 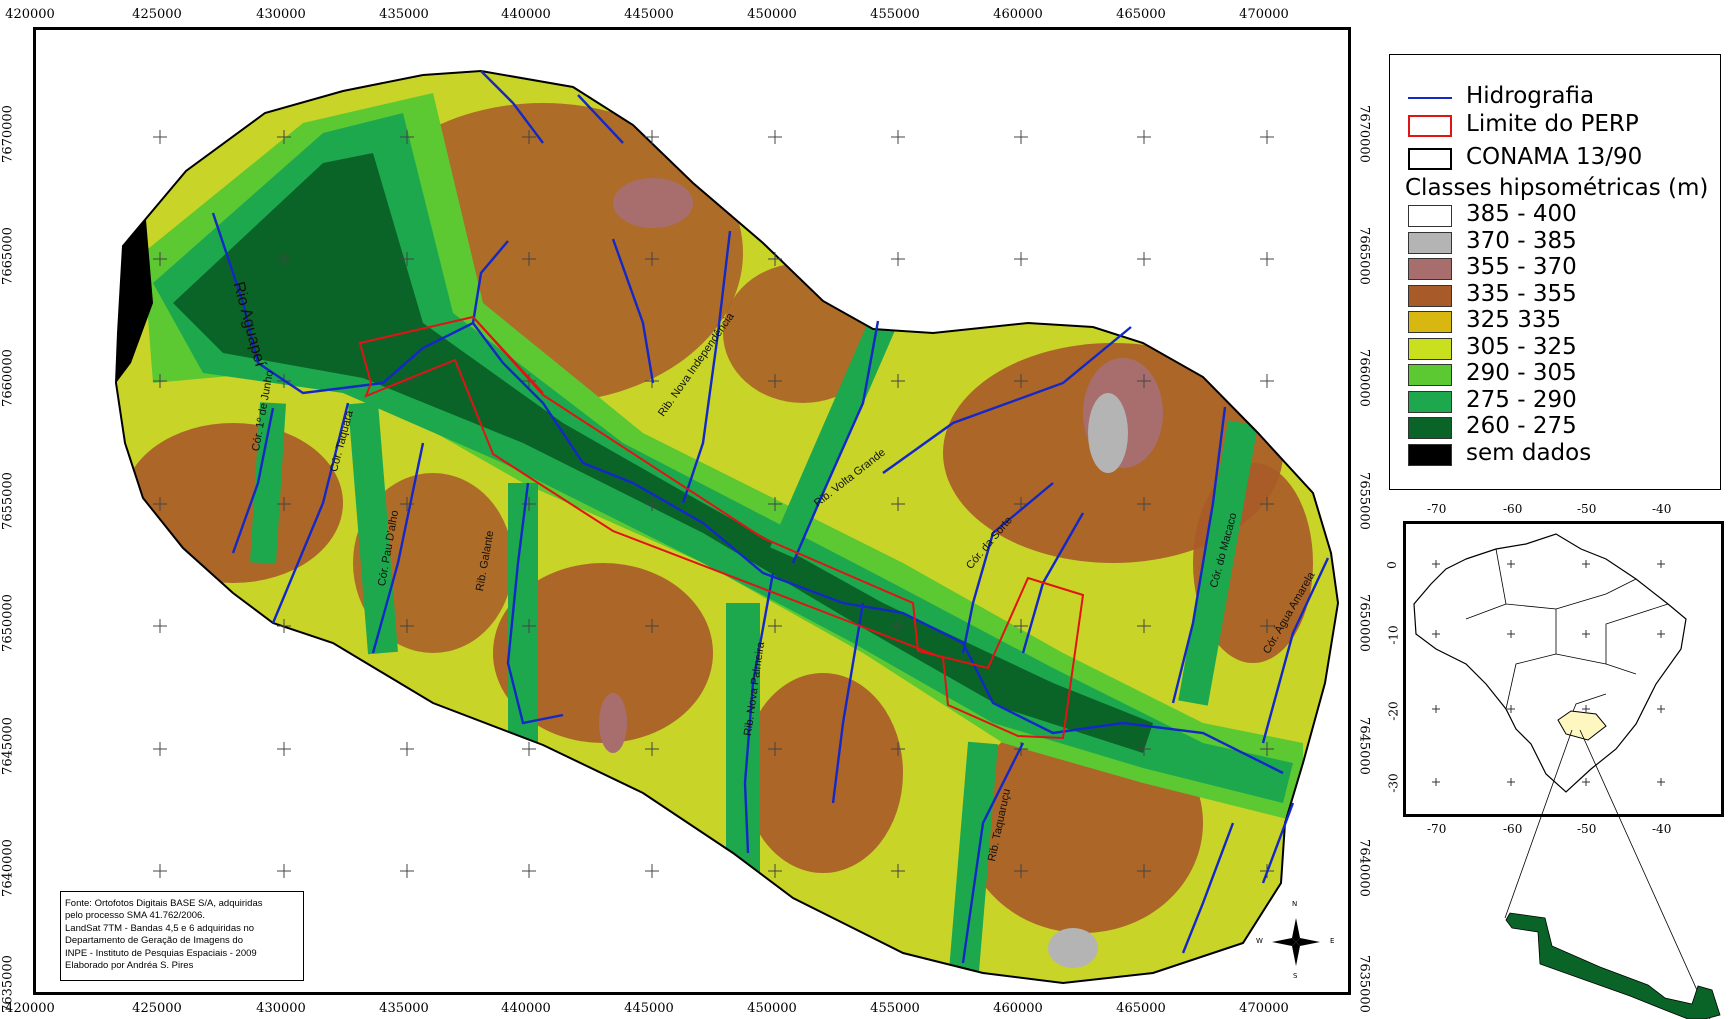 I want to click on compass-e: E, so click(x=1332, y=941).